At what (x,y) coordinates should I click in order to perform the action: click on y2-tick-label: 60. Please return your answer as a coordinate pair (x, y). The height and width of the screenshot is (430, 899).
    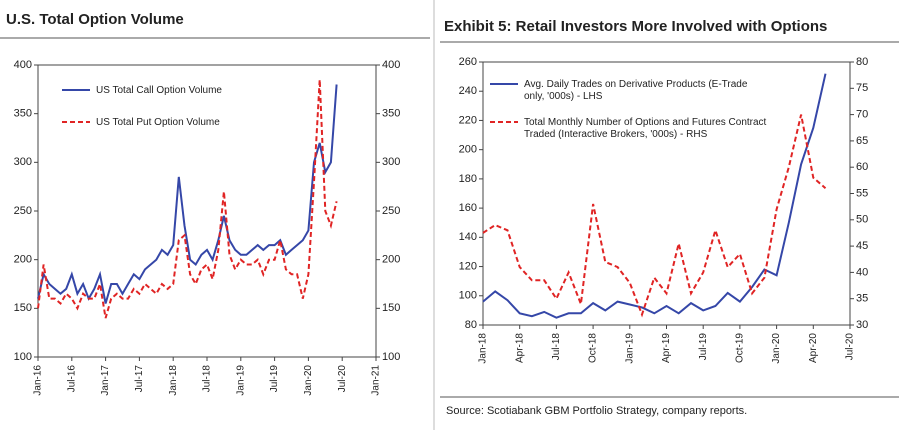
    Looking at the image, I should click on (862, 167).